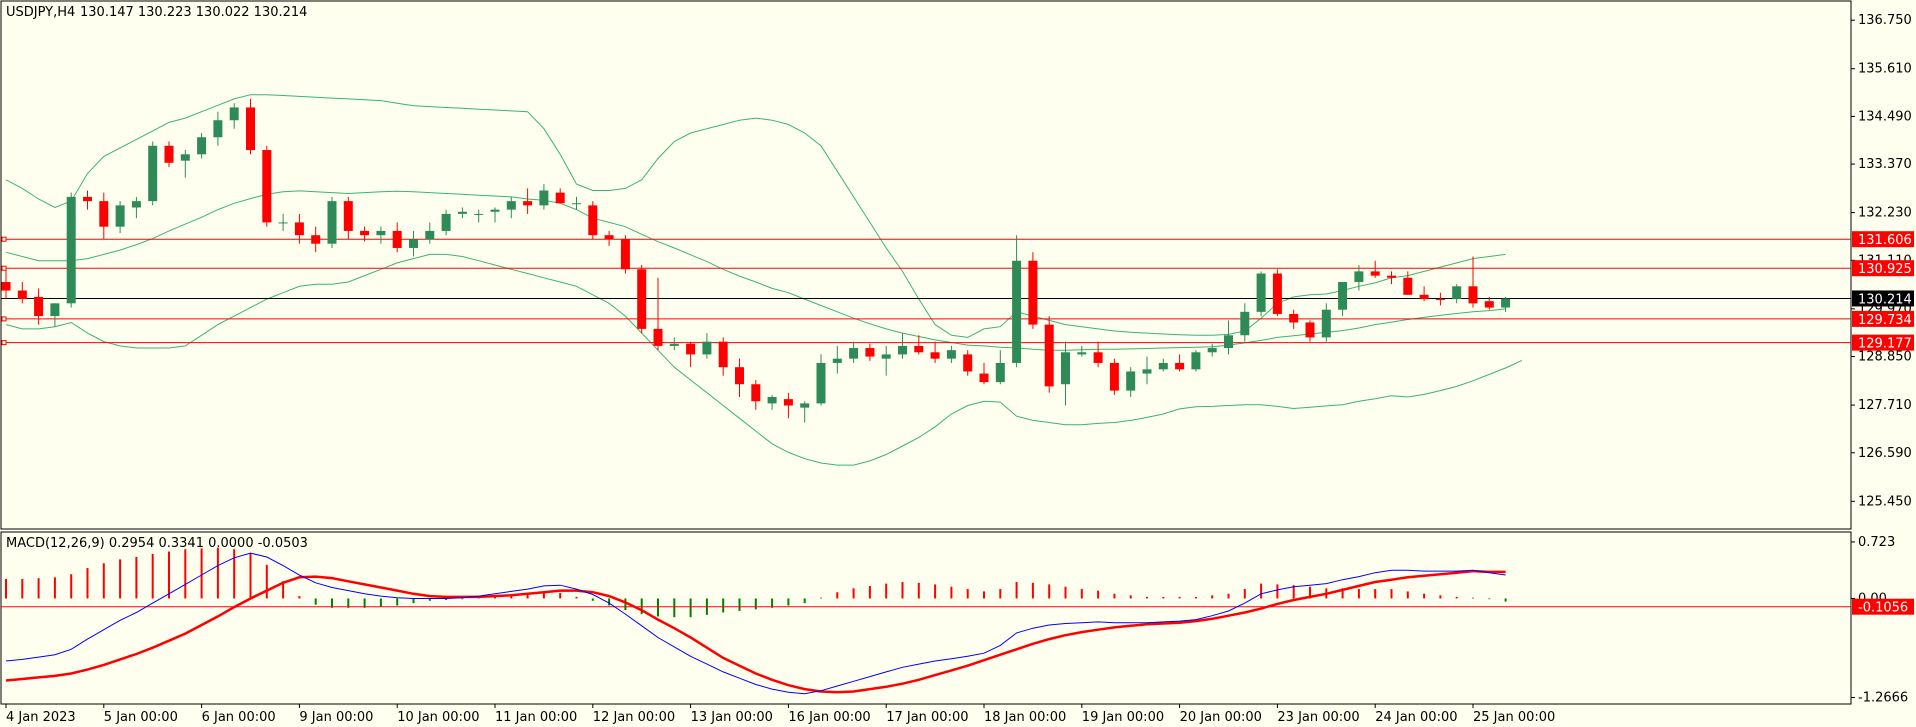 The height and width of the screenshot is (727, 1916). I want to click on level-price-label: 129.177, so click(1885, 344).